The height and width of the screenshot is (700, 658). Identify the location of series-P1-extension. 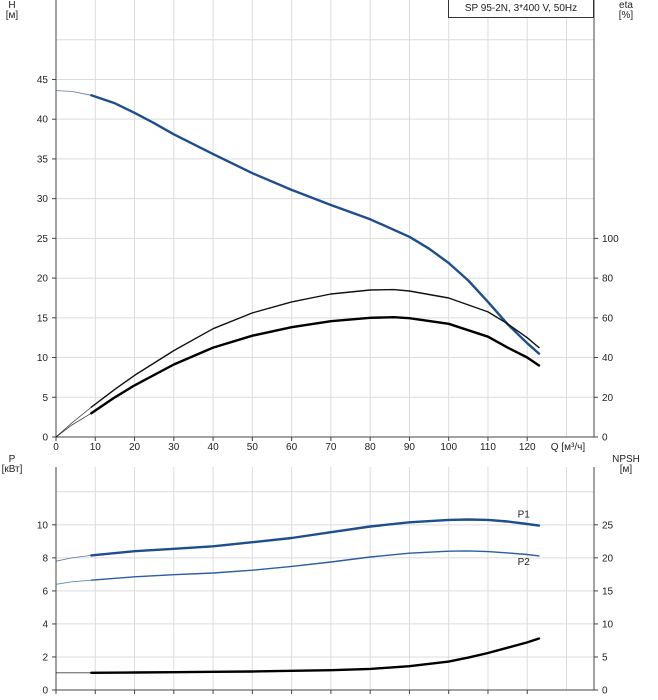
(73, 558).